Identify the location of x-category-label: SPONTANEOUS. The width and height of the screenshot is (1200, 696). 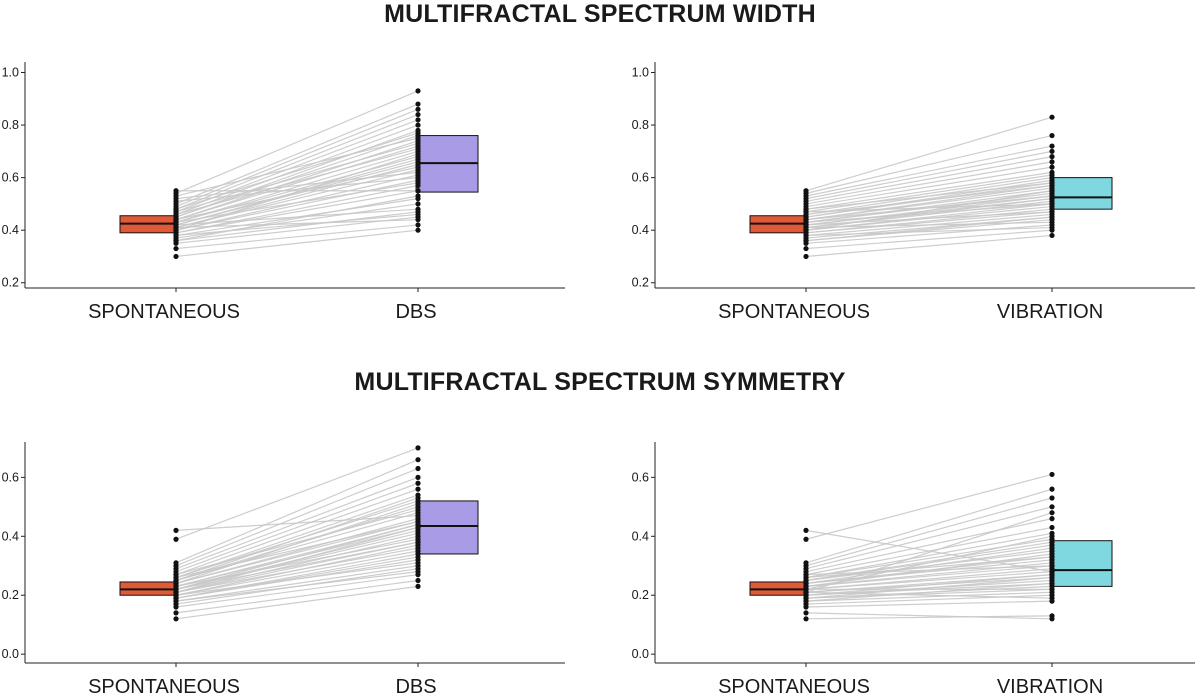
(164, 312).